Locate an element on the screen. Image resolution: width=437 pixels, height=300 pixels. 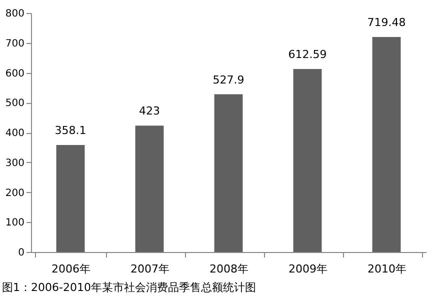
x-tick-label: 2008年 is located at coordinates (229, 269).